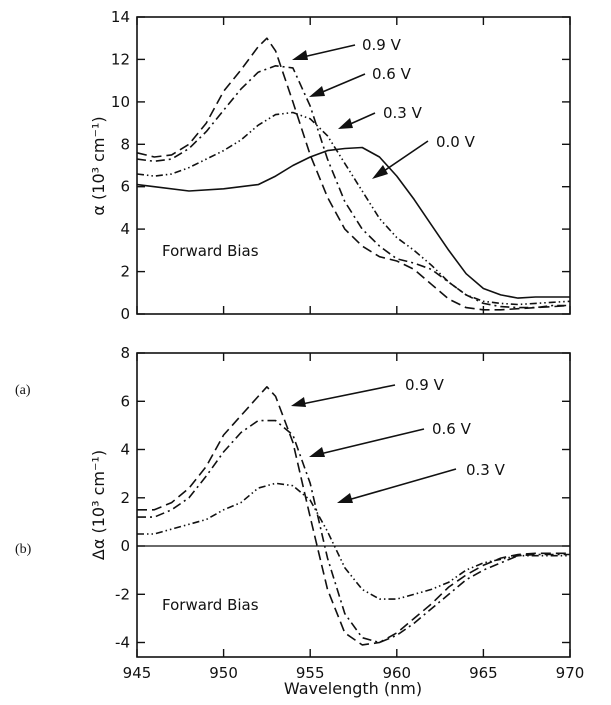  What do you see at coordinates (483, 673) in the screenshot?
I see `panel-b-x-tick-label: 965` at bounding box center [483, 673].